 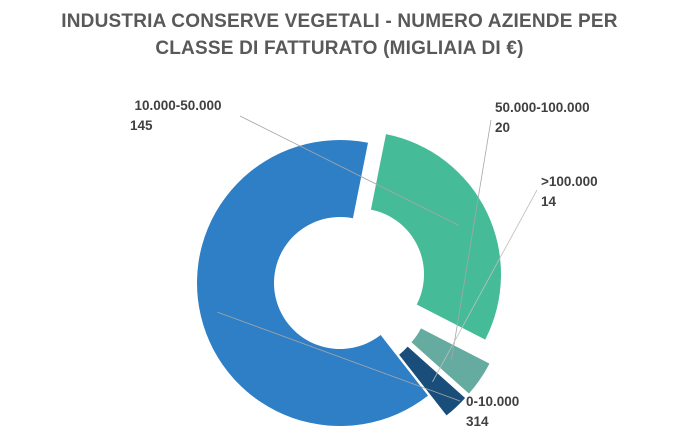 I want to click on data-label-value-100-000: 14, so click(x=549, y=201).